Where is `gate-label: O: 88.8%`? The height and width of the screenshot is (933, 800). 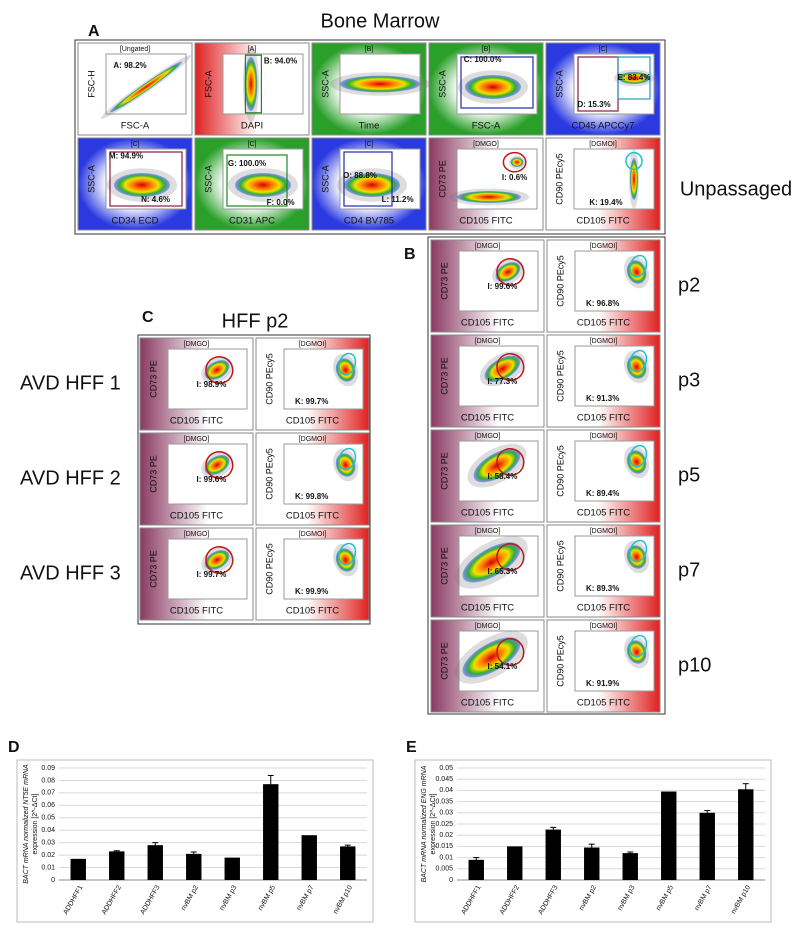
gate-label: O: 88.8% is located at coordinates (360, 175).